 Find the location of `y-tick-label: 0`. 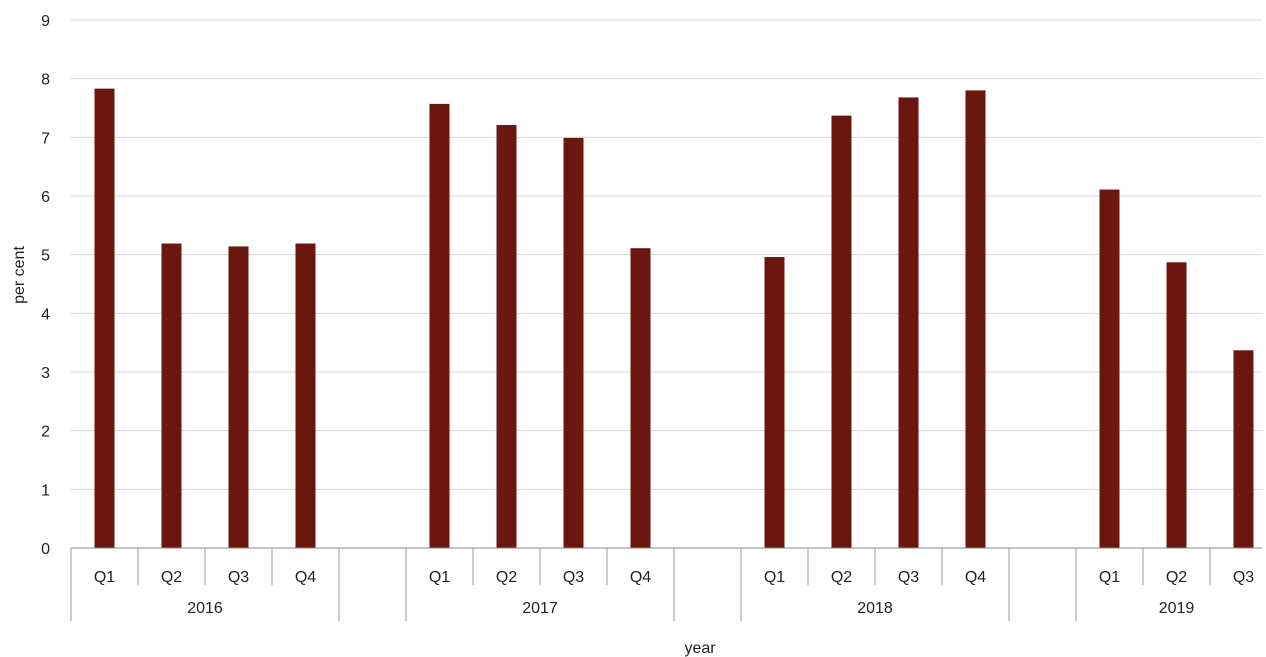

y-tick-label: 0 is located at coordinates (45, 549).